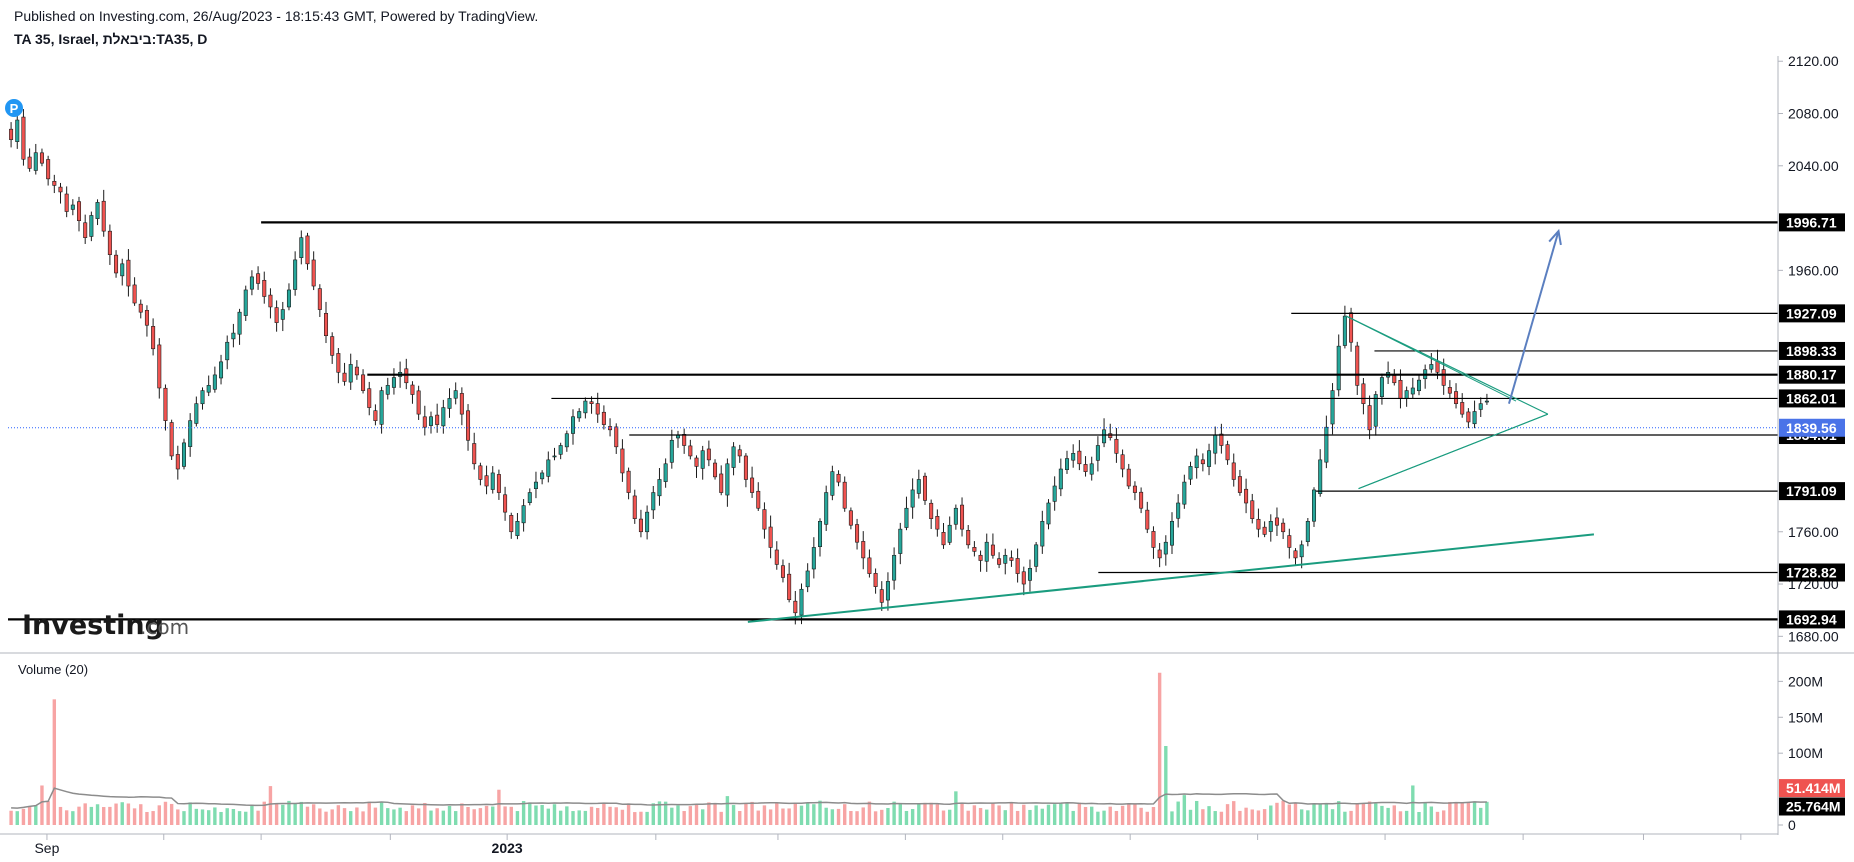 This screenshot has width=1854, height=862. What do you see at coordinates (507, 848) in the screenshot?
I see `time-tick-label: 2023` at bounding box center [507, 848].